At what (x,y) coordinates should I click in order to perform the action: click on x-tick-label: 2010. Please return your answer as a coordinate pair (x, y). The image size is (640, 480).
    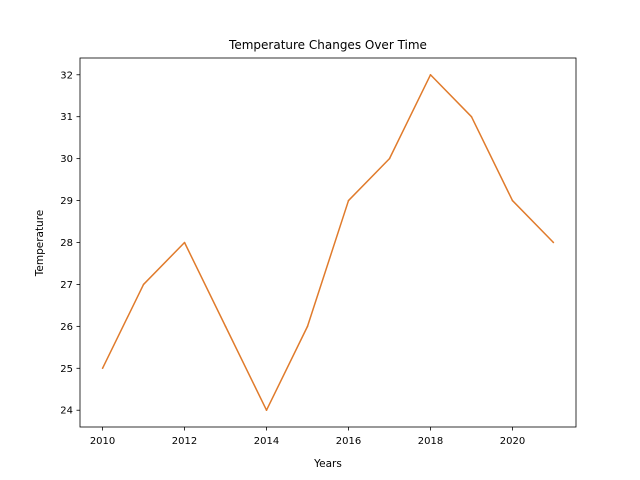
    Looking at the image, I should click on (102, 441).